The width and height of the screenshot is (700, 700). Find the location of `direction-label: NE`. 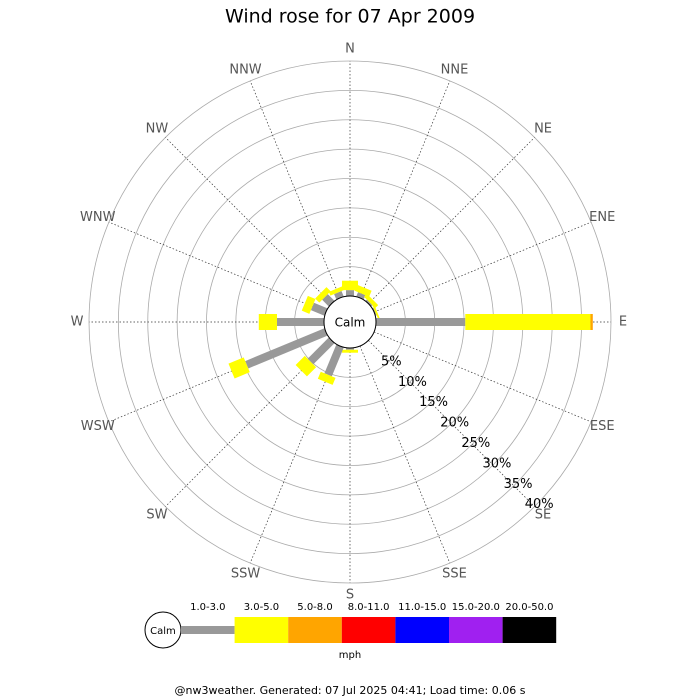

direction-label: NE is located at coordinates (543, 128).